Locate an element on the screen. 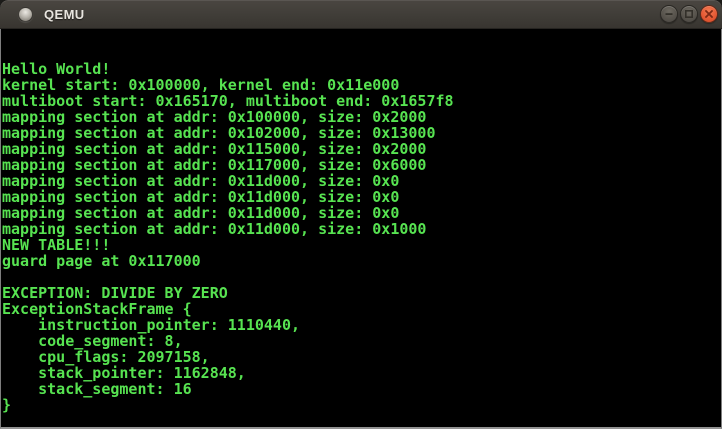 This screenshot has height=429, width=722. terminal-line is located at coordinates (361, 277).